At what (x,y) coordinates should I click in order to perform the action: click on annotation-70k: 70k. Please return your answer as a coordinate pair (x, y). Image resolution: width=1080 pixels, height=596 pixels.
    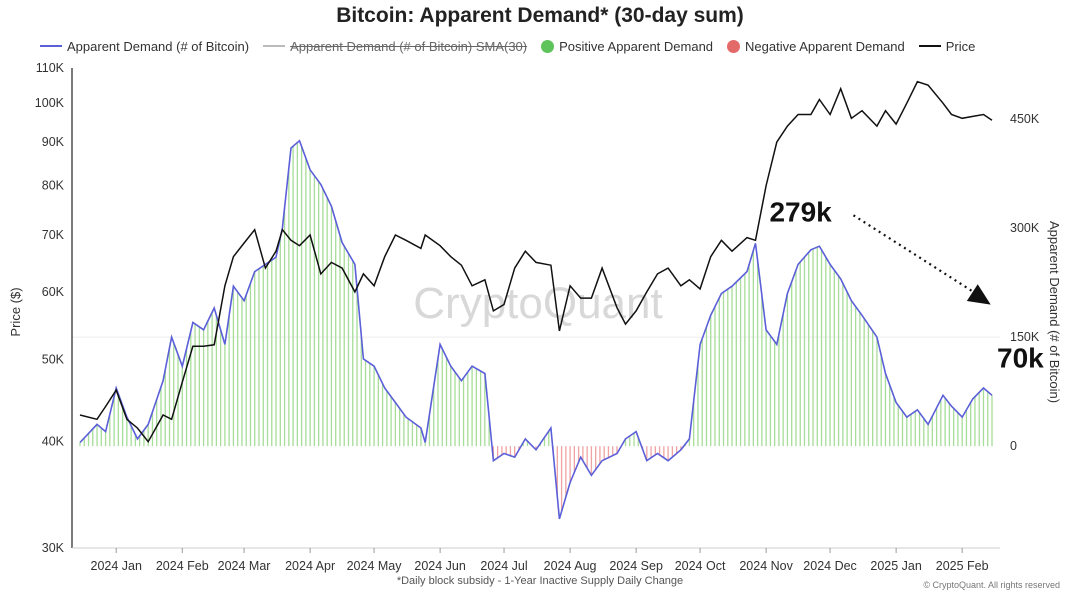
    Looking at the image, I should click on (1020, 357).